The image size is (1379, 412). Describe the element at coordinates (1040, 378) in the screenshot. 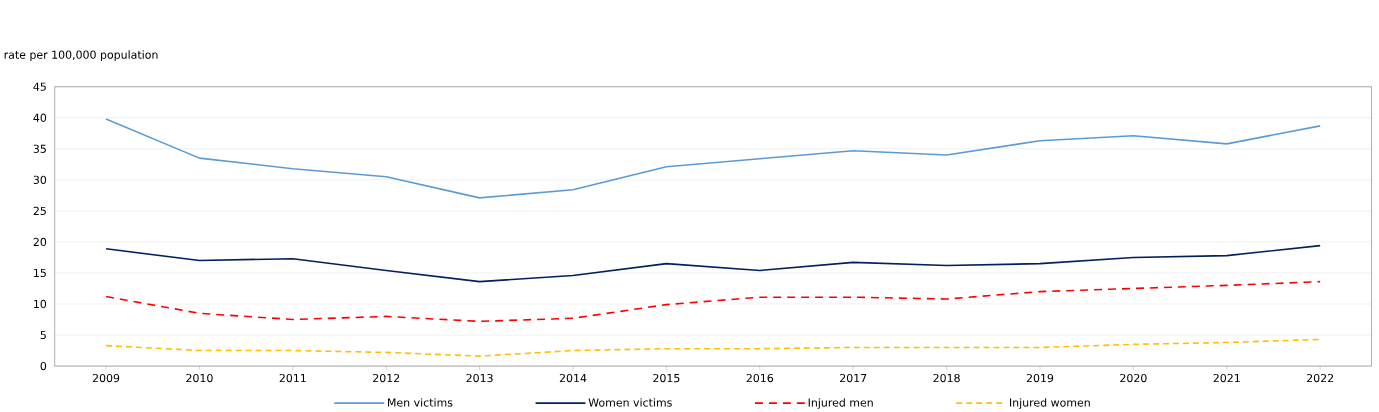

I see `x-tick-label: 2019` at that location.